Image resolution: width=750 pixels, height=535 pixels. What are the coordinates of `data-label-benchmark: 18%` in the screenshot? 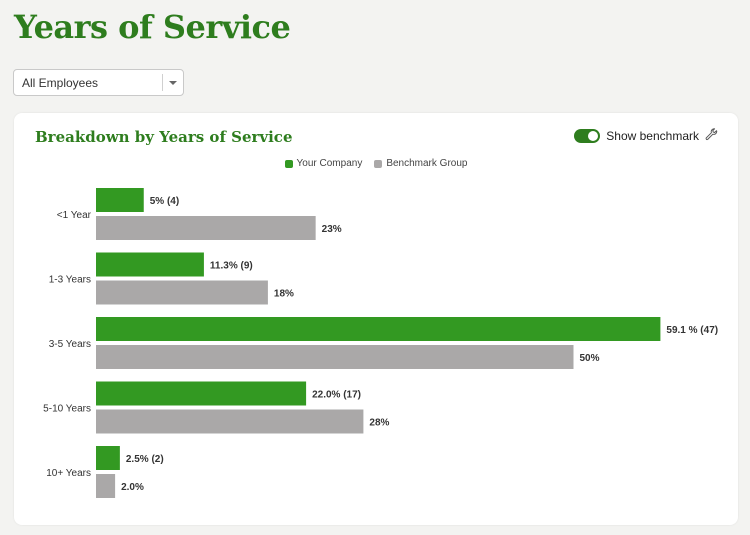 It's located at (284, 294).